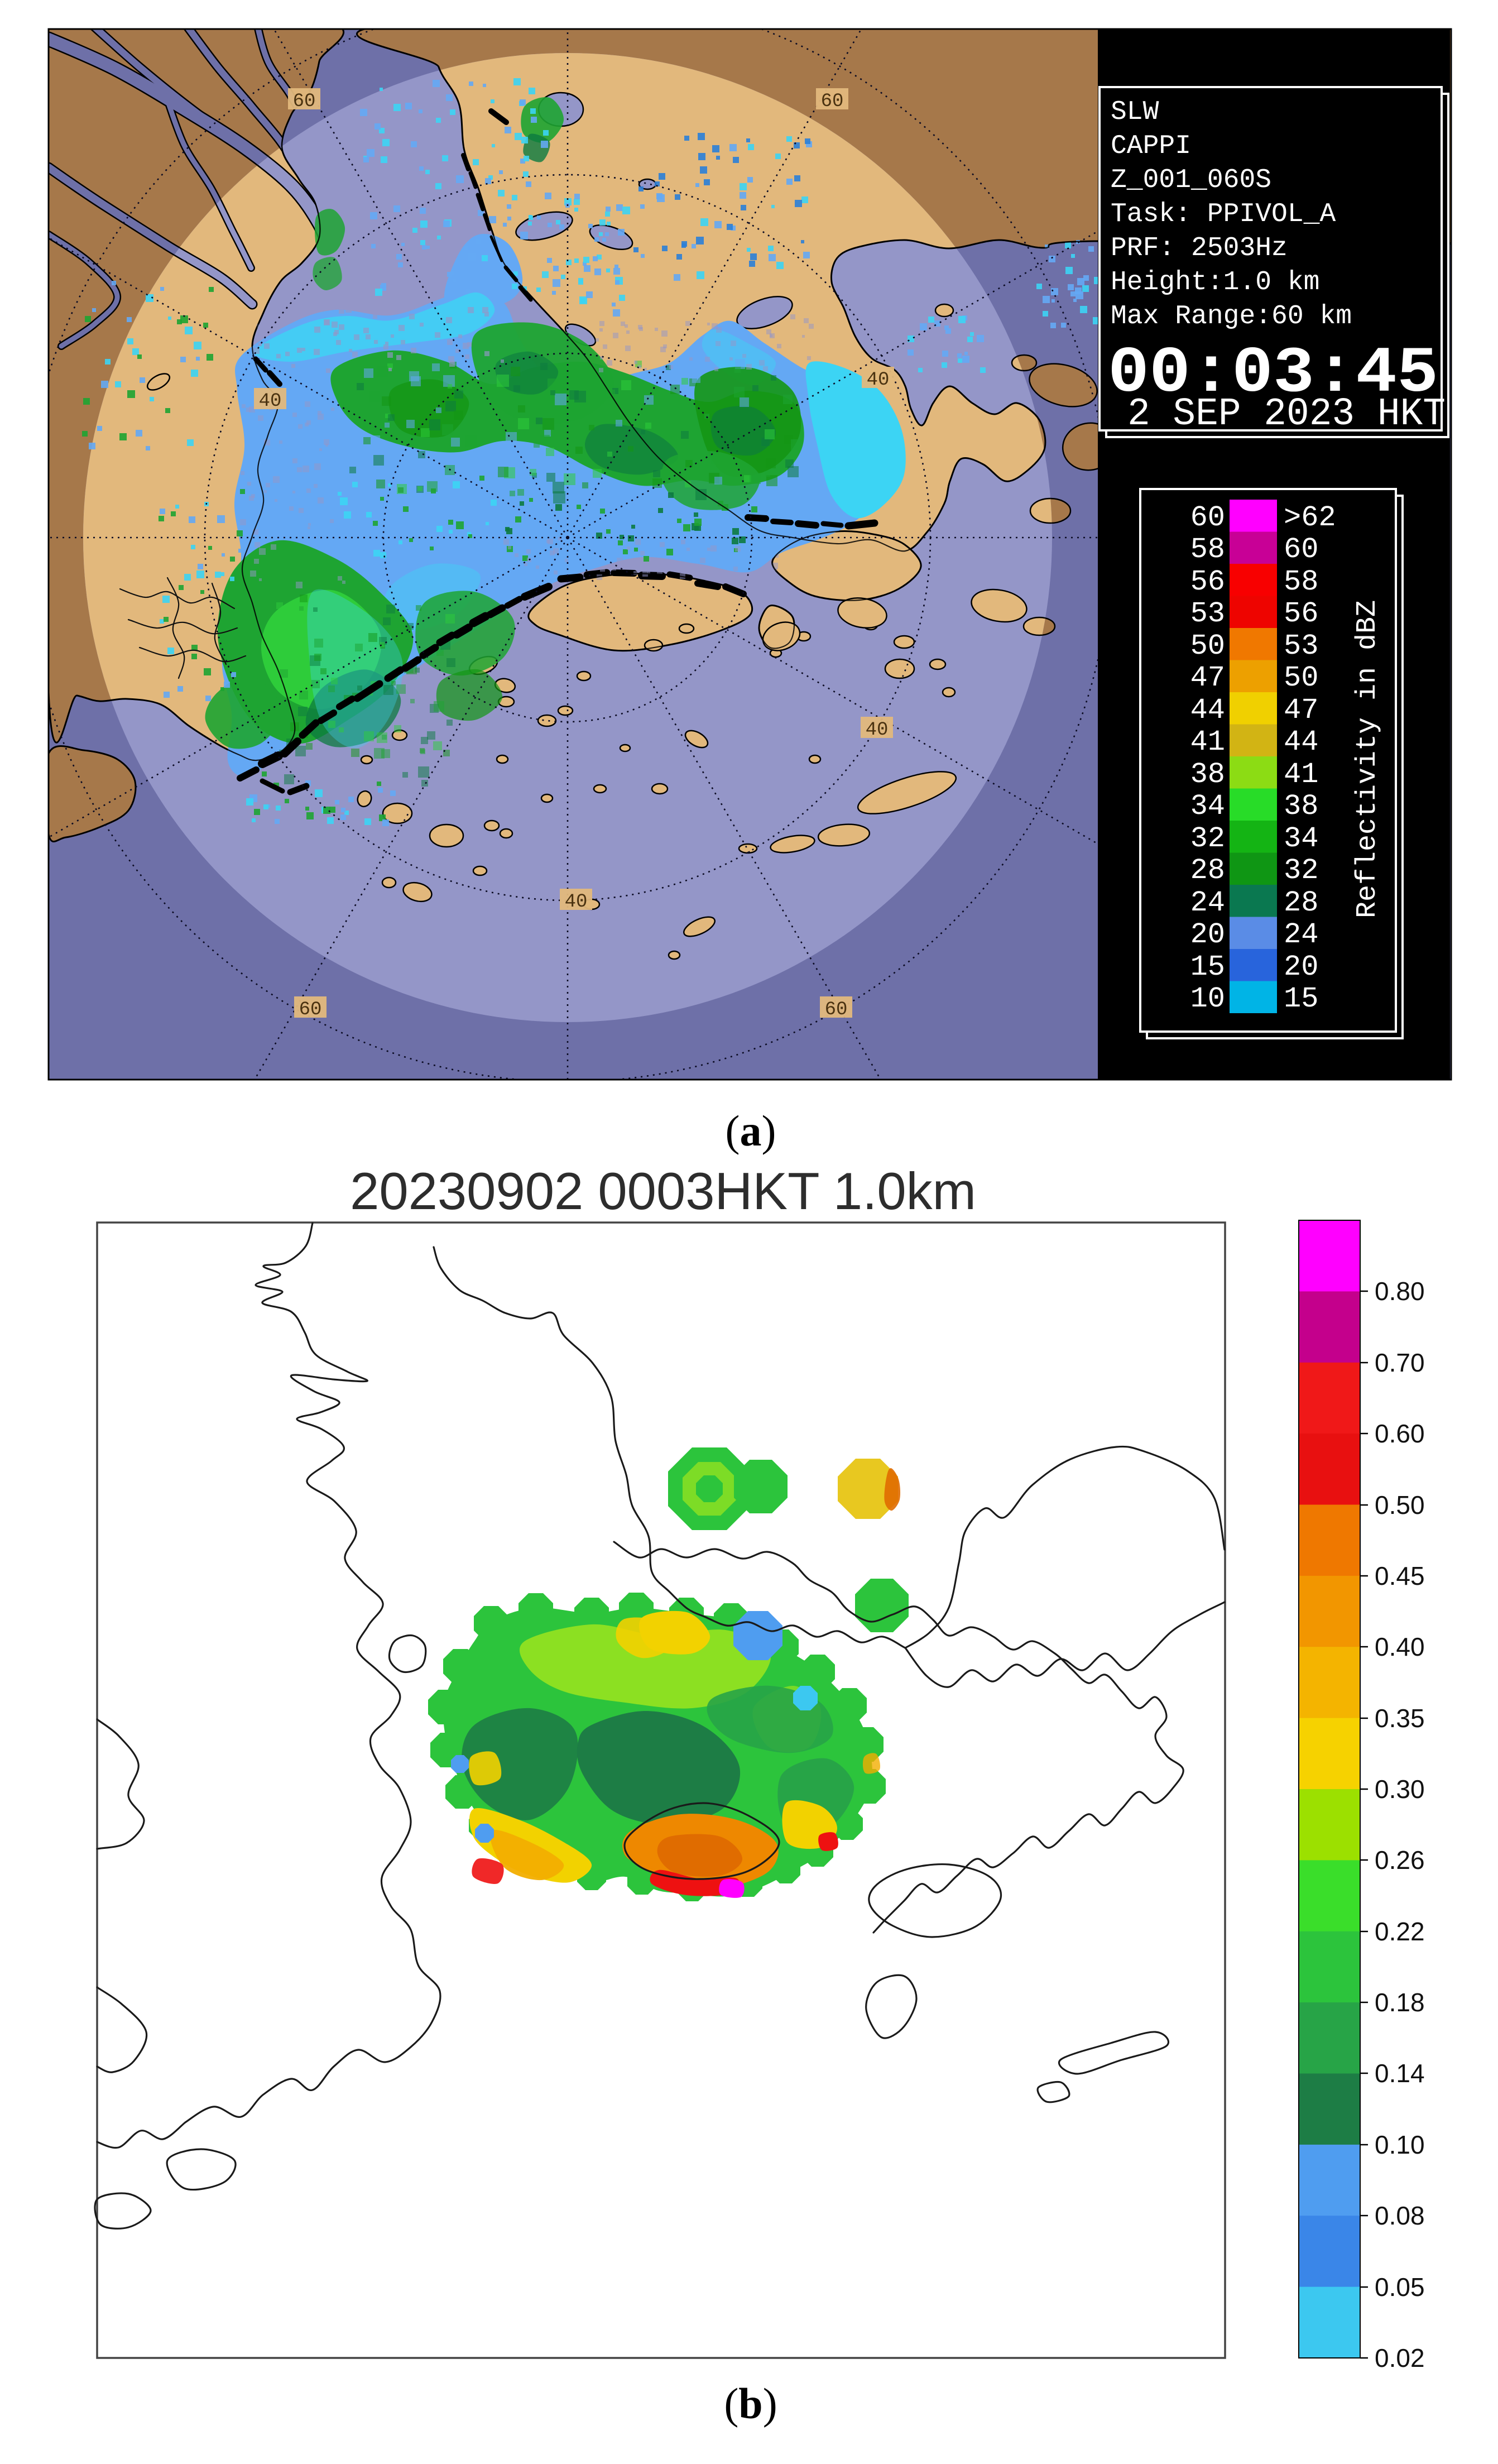 The image size is (1498, 2464). Describe the element at coordinates (1400, 2357) in the screenshot. I see `svg-text: 0.02` at that location.